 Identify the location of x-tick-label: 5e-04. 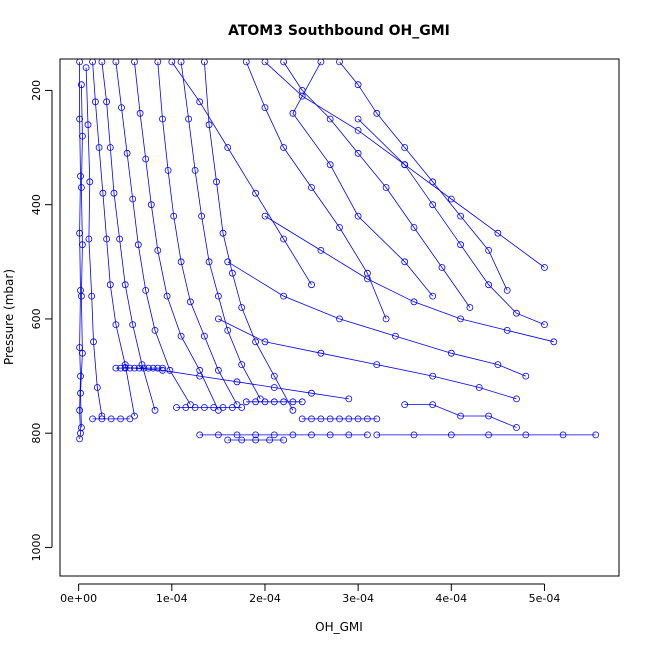
(545, 598).